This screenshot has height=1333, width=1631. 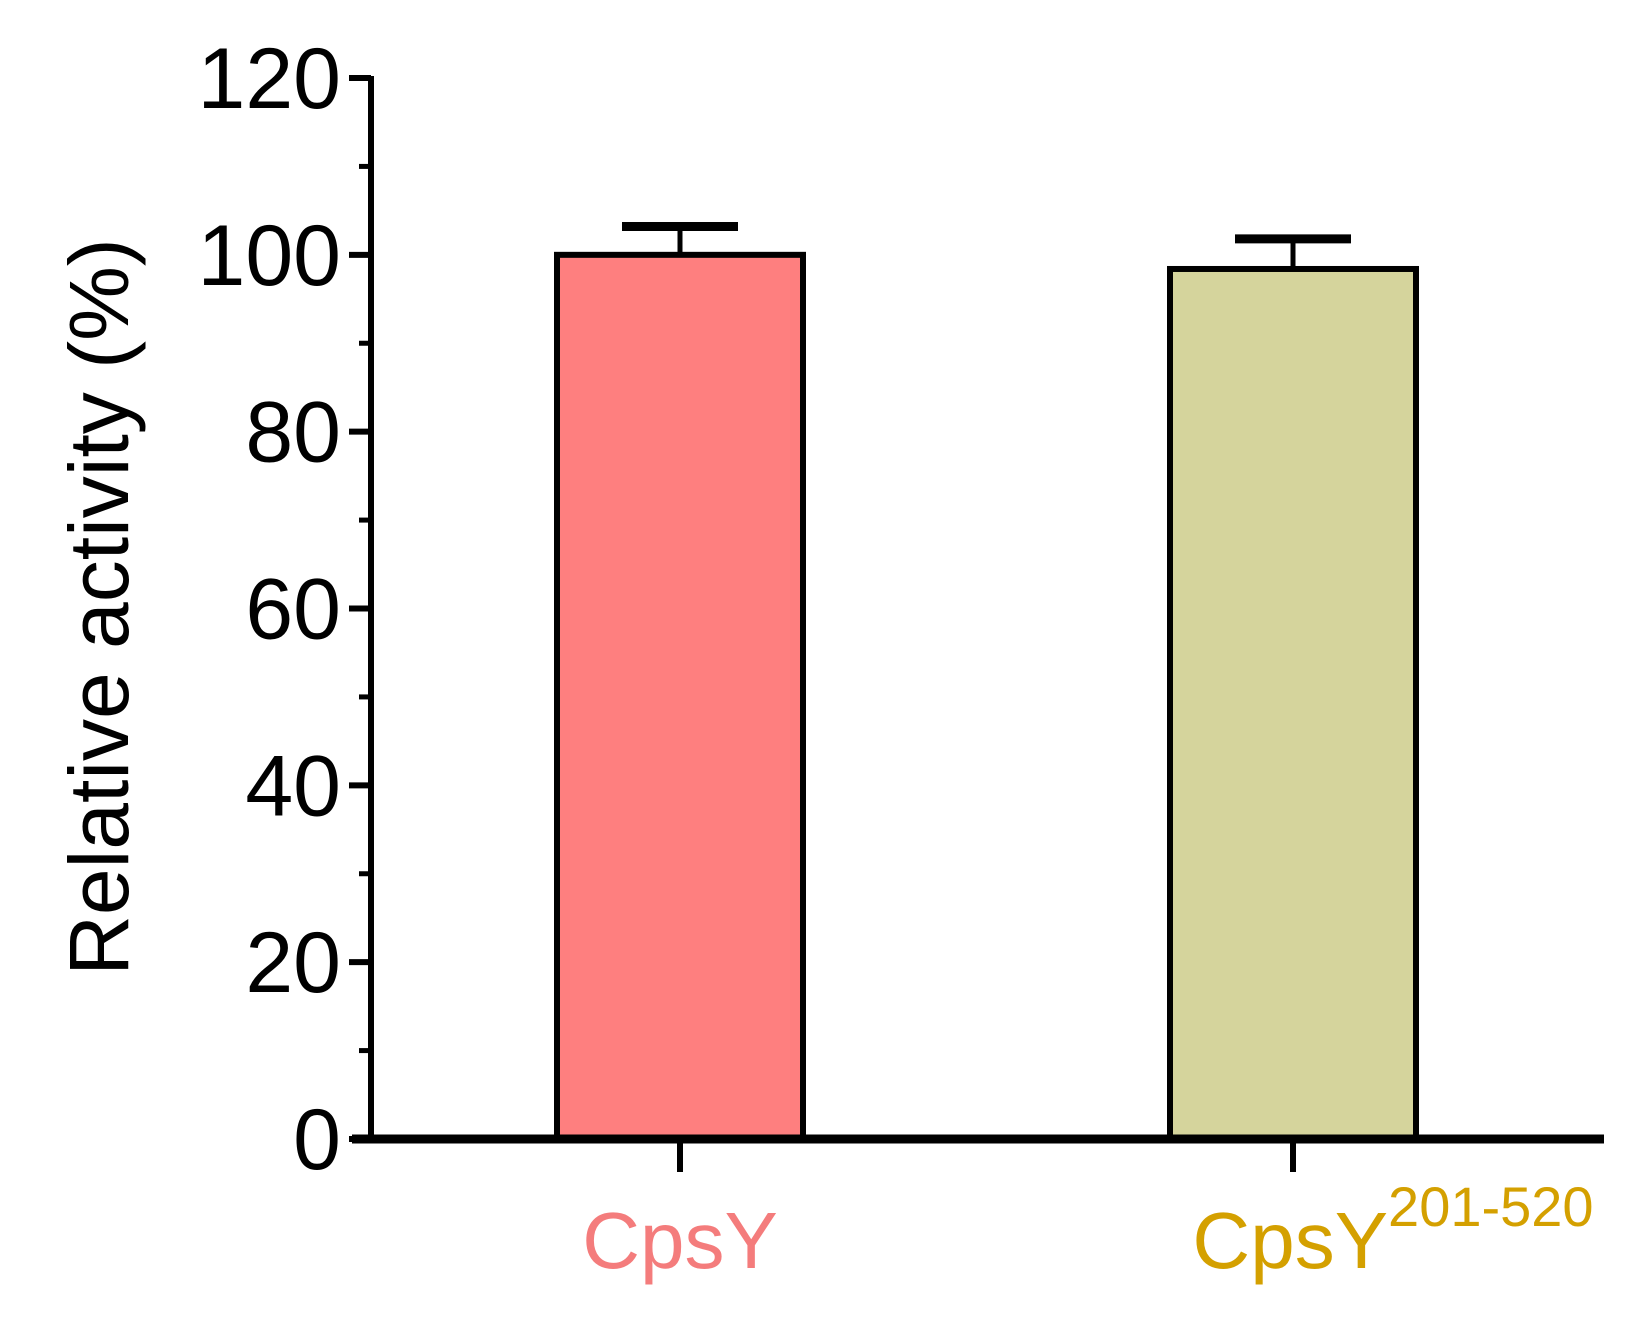 I want to click on y-tick-label: 0, so click(x=317, y=1140).